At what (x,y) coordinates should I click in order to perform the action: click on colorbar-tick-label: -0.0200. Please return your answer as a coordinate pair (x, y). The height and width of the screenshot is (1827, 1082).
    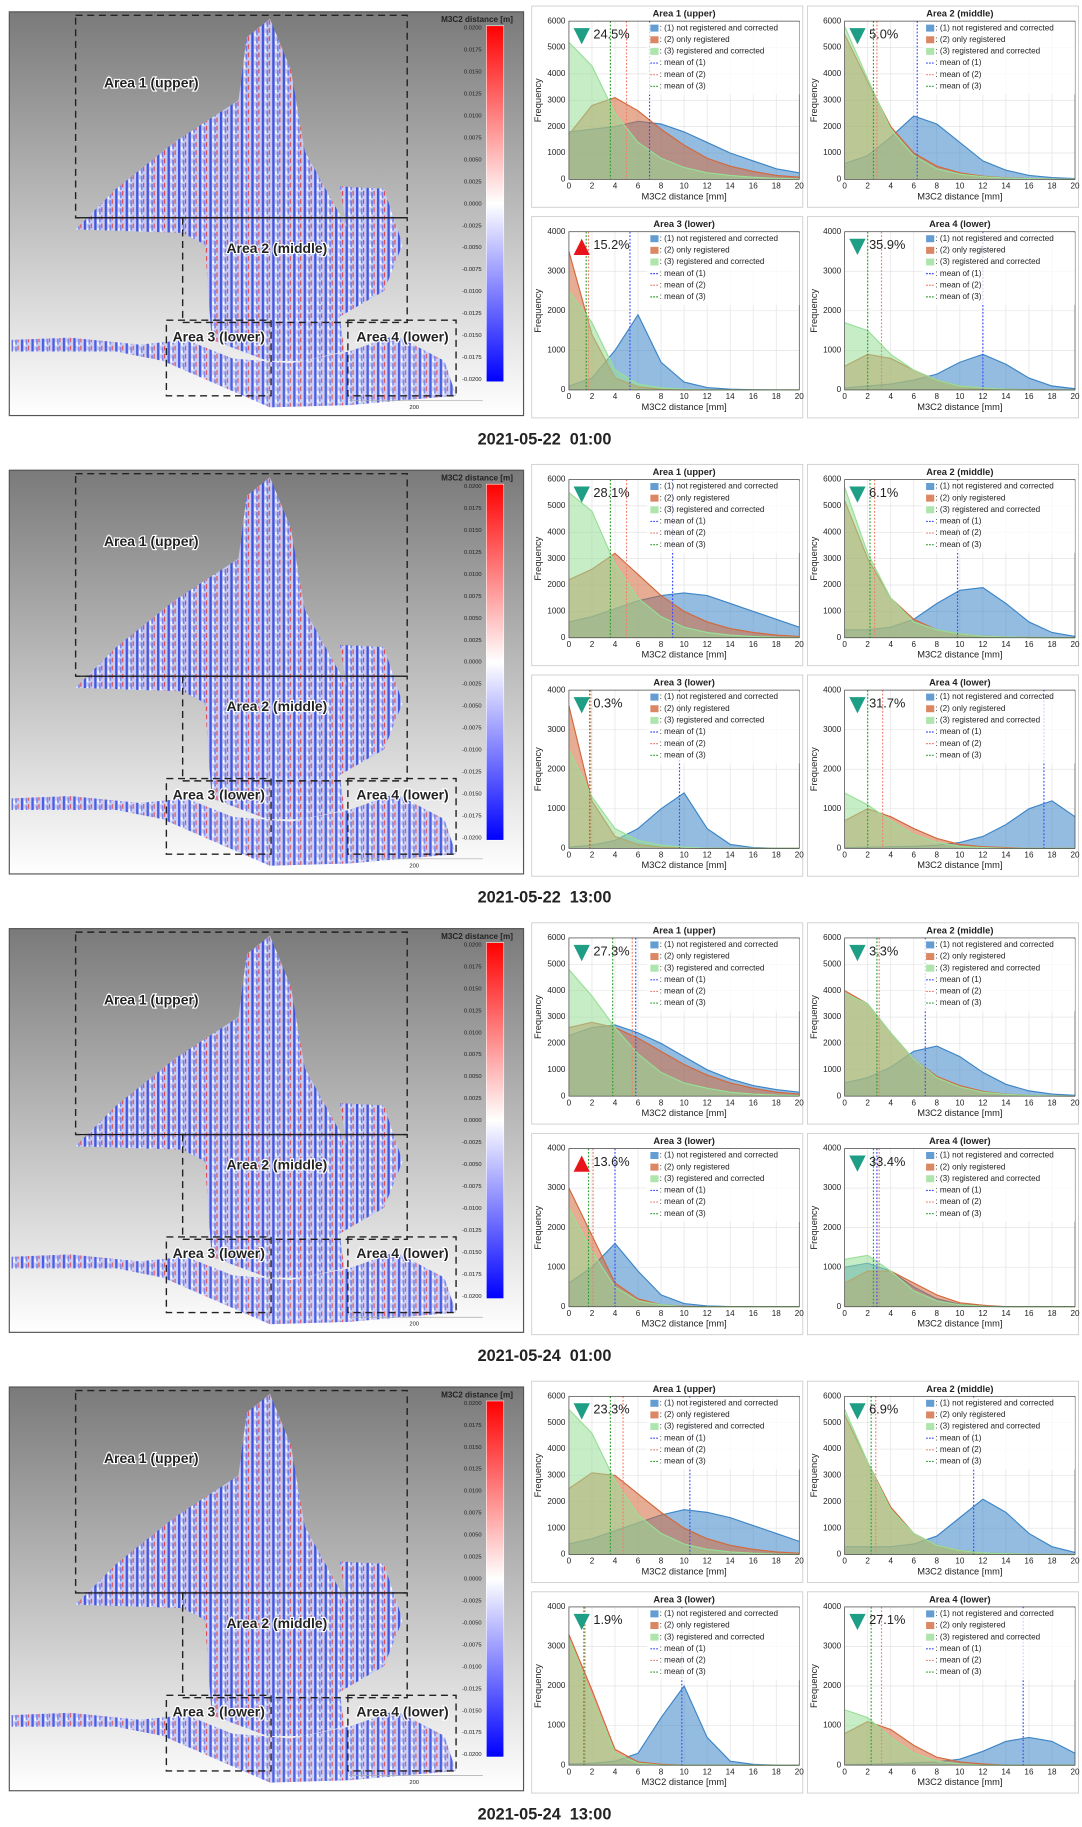
    Looking at the image, I should click on (472, 838).